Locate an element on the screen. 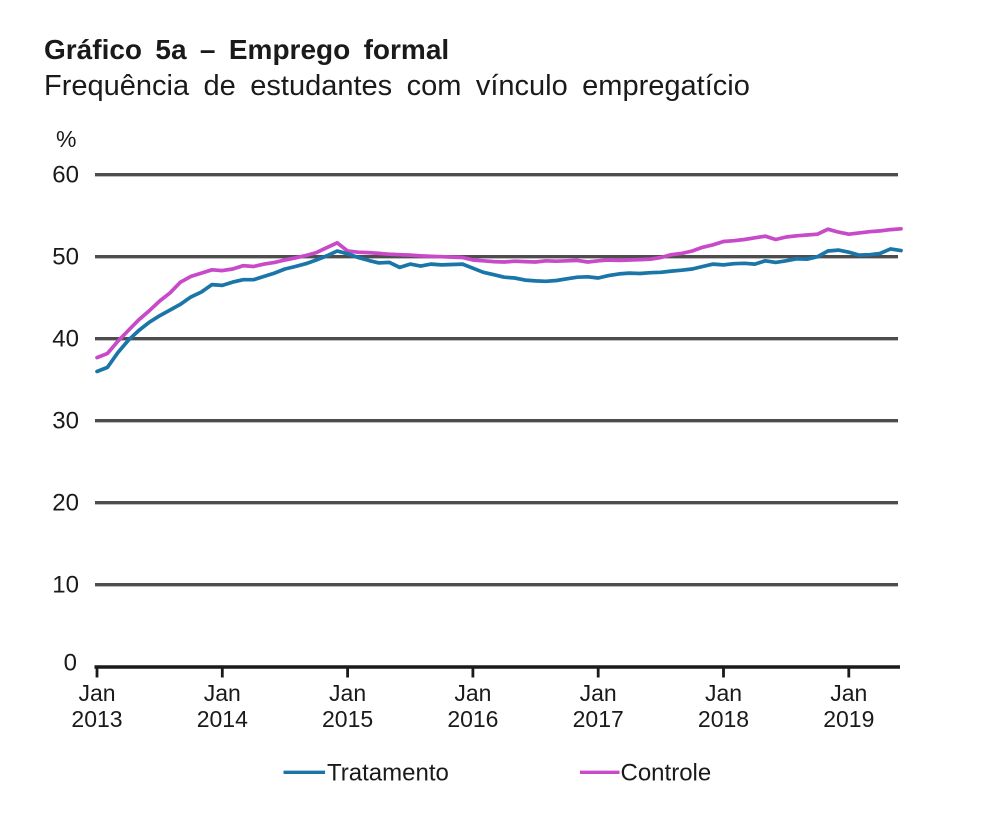 Image resolution: width=984 pixels, height=823 pixels. svg-text: 30 is located at coordinates (65, 421).